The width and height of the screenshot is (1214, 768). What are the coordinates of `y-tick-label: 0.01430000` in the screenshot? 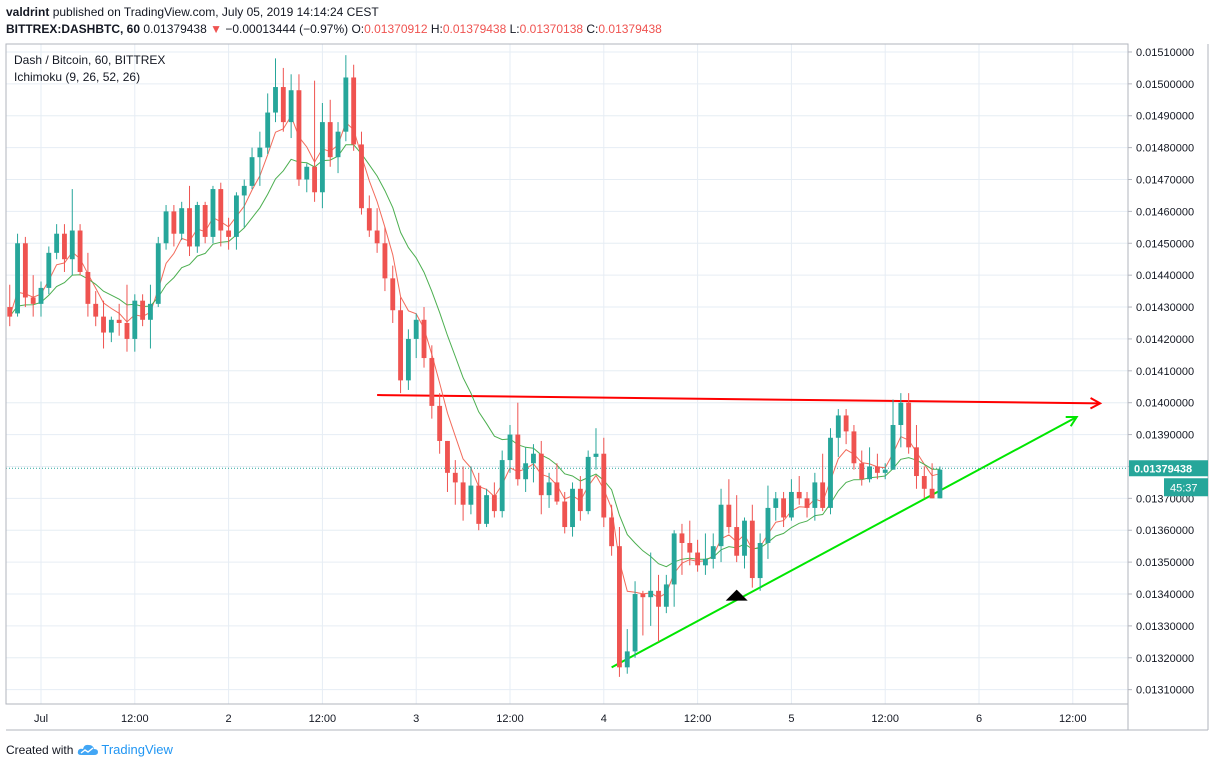 It's located at (1165, 308).